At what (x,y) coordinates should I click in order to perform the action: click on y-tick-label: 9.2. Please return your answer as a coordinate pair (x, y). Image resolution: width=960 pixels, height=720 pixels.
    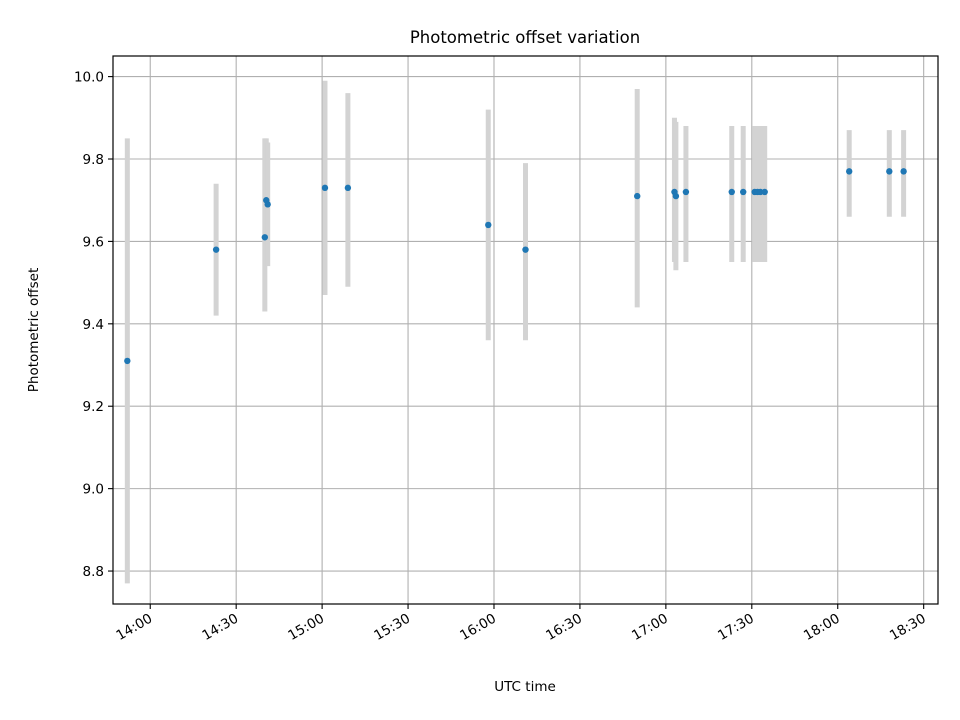
    Looking at the image, I should click on (93, 407).